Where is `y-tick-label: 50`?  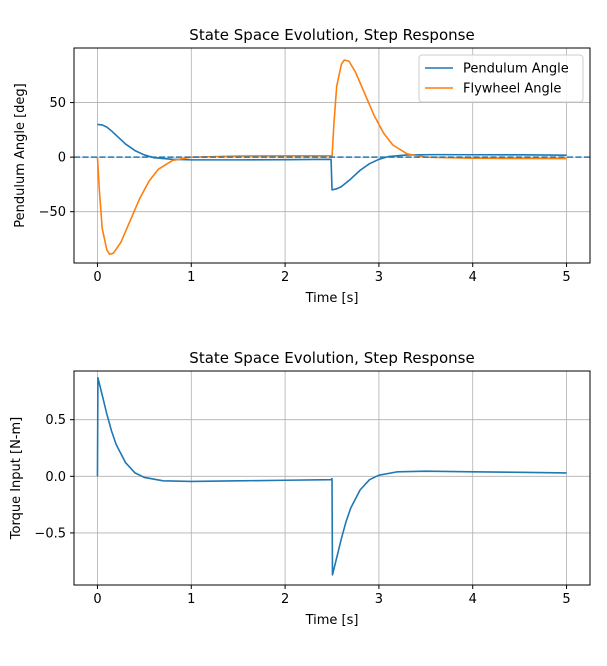
y-tick-label: 50 is located at coordinates (57, 103).